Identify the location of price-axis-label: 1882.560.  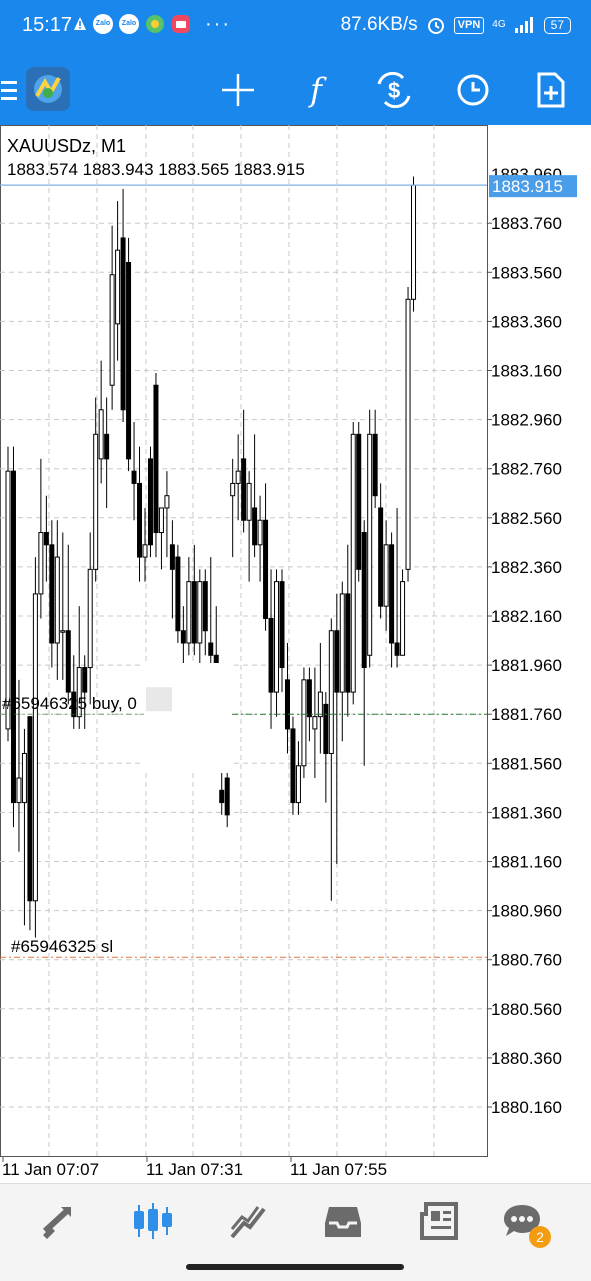
(526, 518).